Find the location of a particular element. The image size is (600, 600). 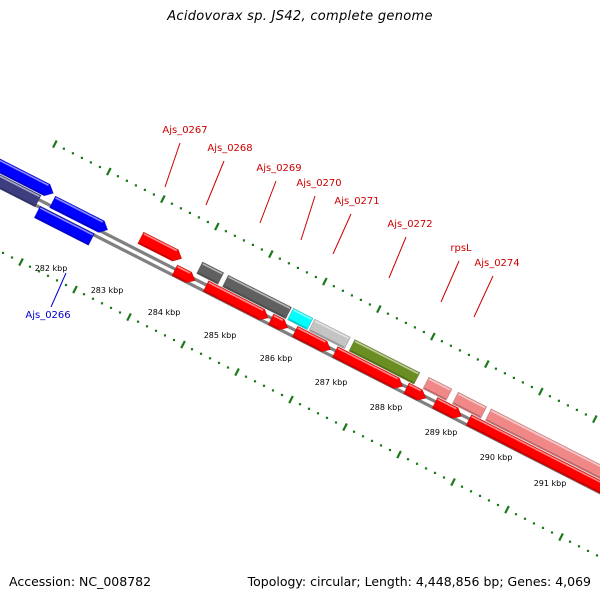

gene-ajs-0272-highlight is located at coordinates (386, 357).